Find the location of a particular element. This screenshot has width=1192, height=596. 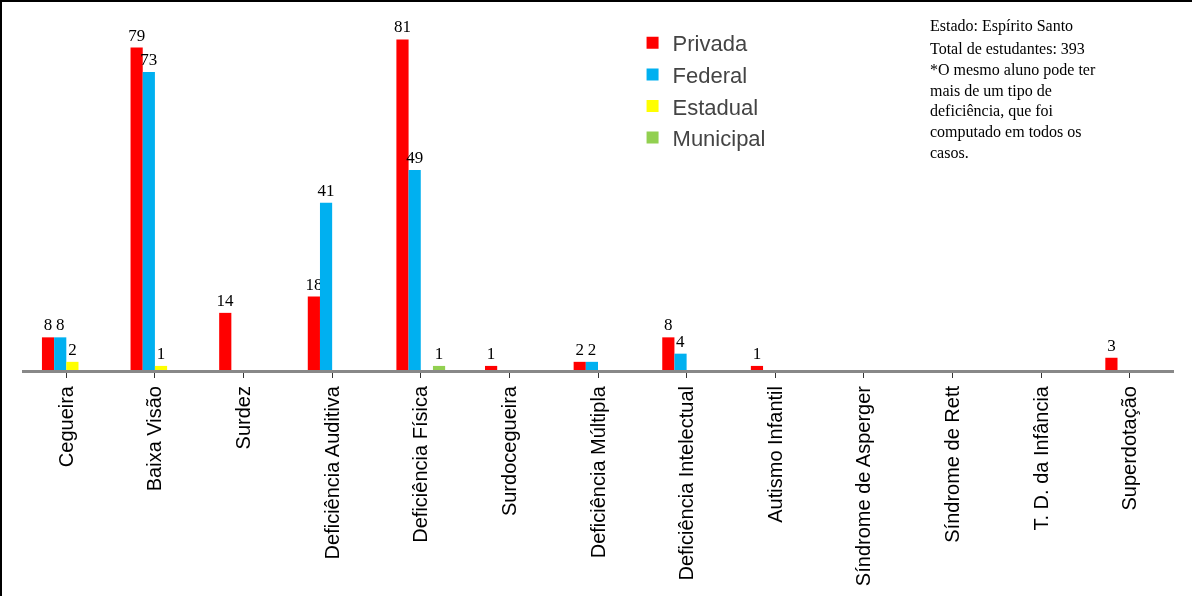

data-label: 4 is located at coordinates (681, 341).